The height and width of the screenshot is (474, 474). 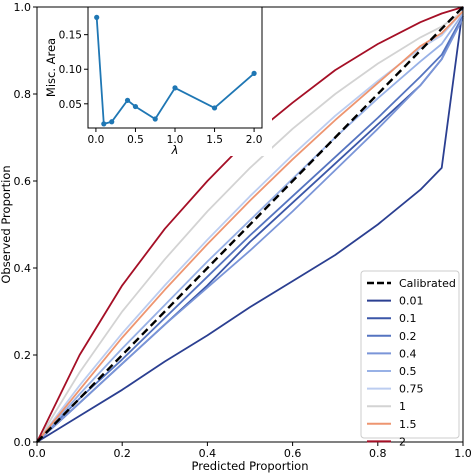 What do you see at coordinates (96, 140) in the screenshot?
I see `inset-x-tick-label: 0.0` at bounding box center [96, 140].